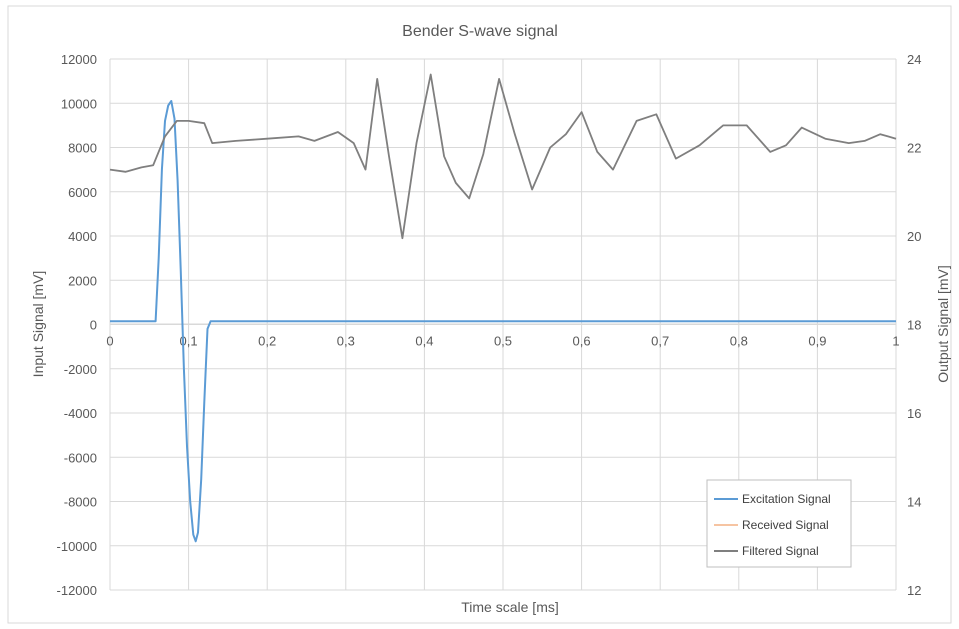  What do you see at coordinates (77, 590) in the screenshot?
I see `y-left-tick-label: -12000` at bounding box center [77, 590].